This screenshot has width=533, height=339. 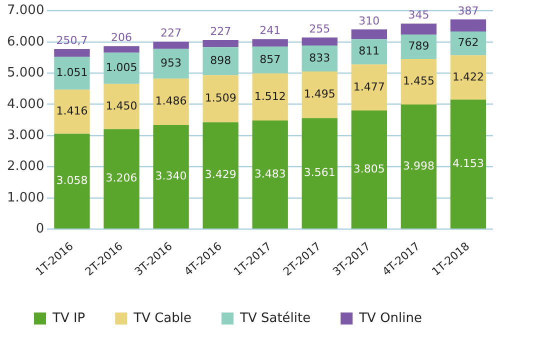 I want to click on data-label: 1.416, so click(x=72, y=111).